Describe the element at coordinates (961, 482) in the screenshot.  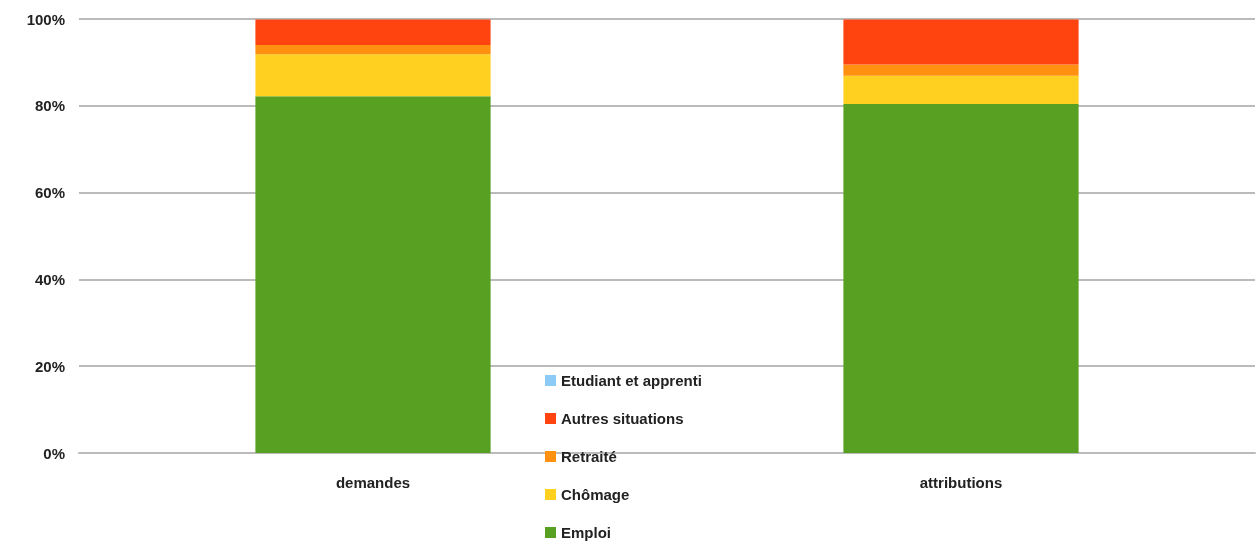
I see `x-tick-label: attributions` at that location.